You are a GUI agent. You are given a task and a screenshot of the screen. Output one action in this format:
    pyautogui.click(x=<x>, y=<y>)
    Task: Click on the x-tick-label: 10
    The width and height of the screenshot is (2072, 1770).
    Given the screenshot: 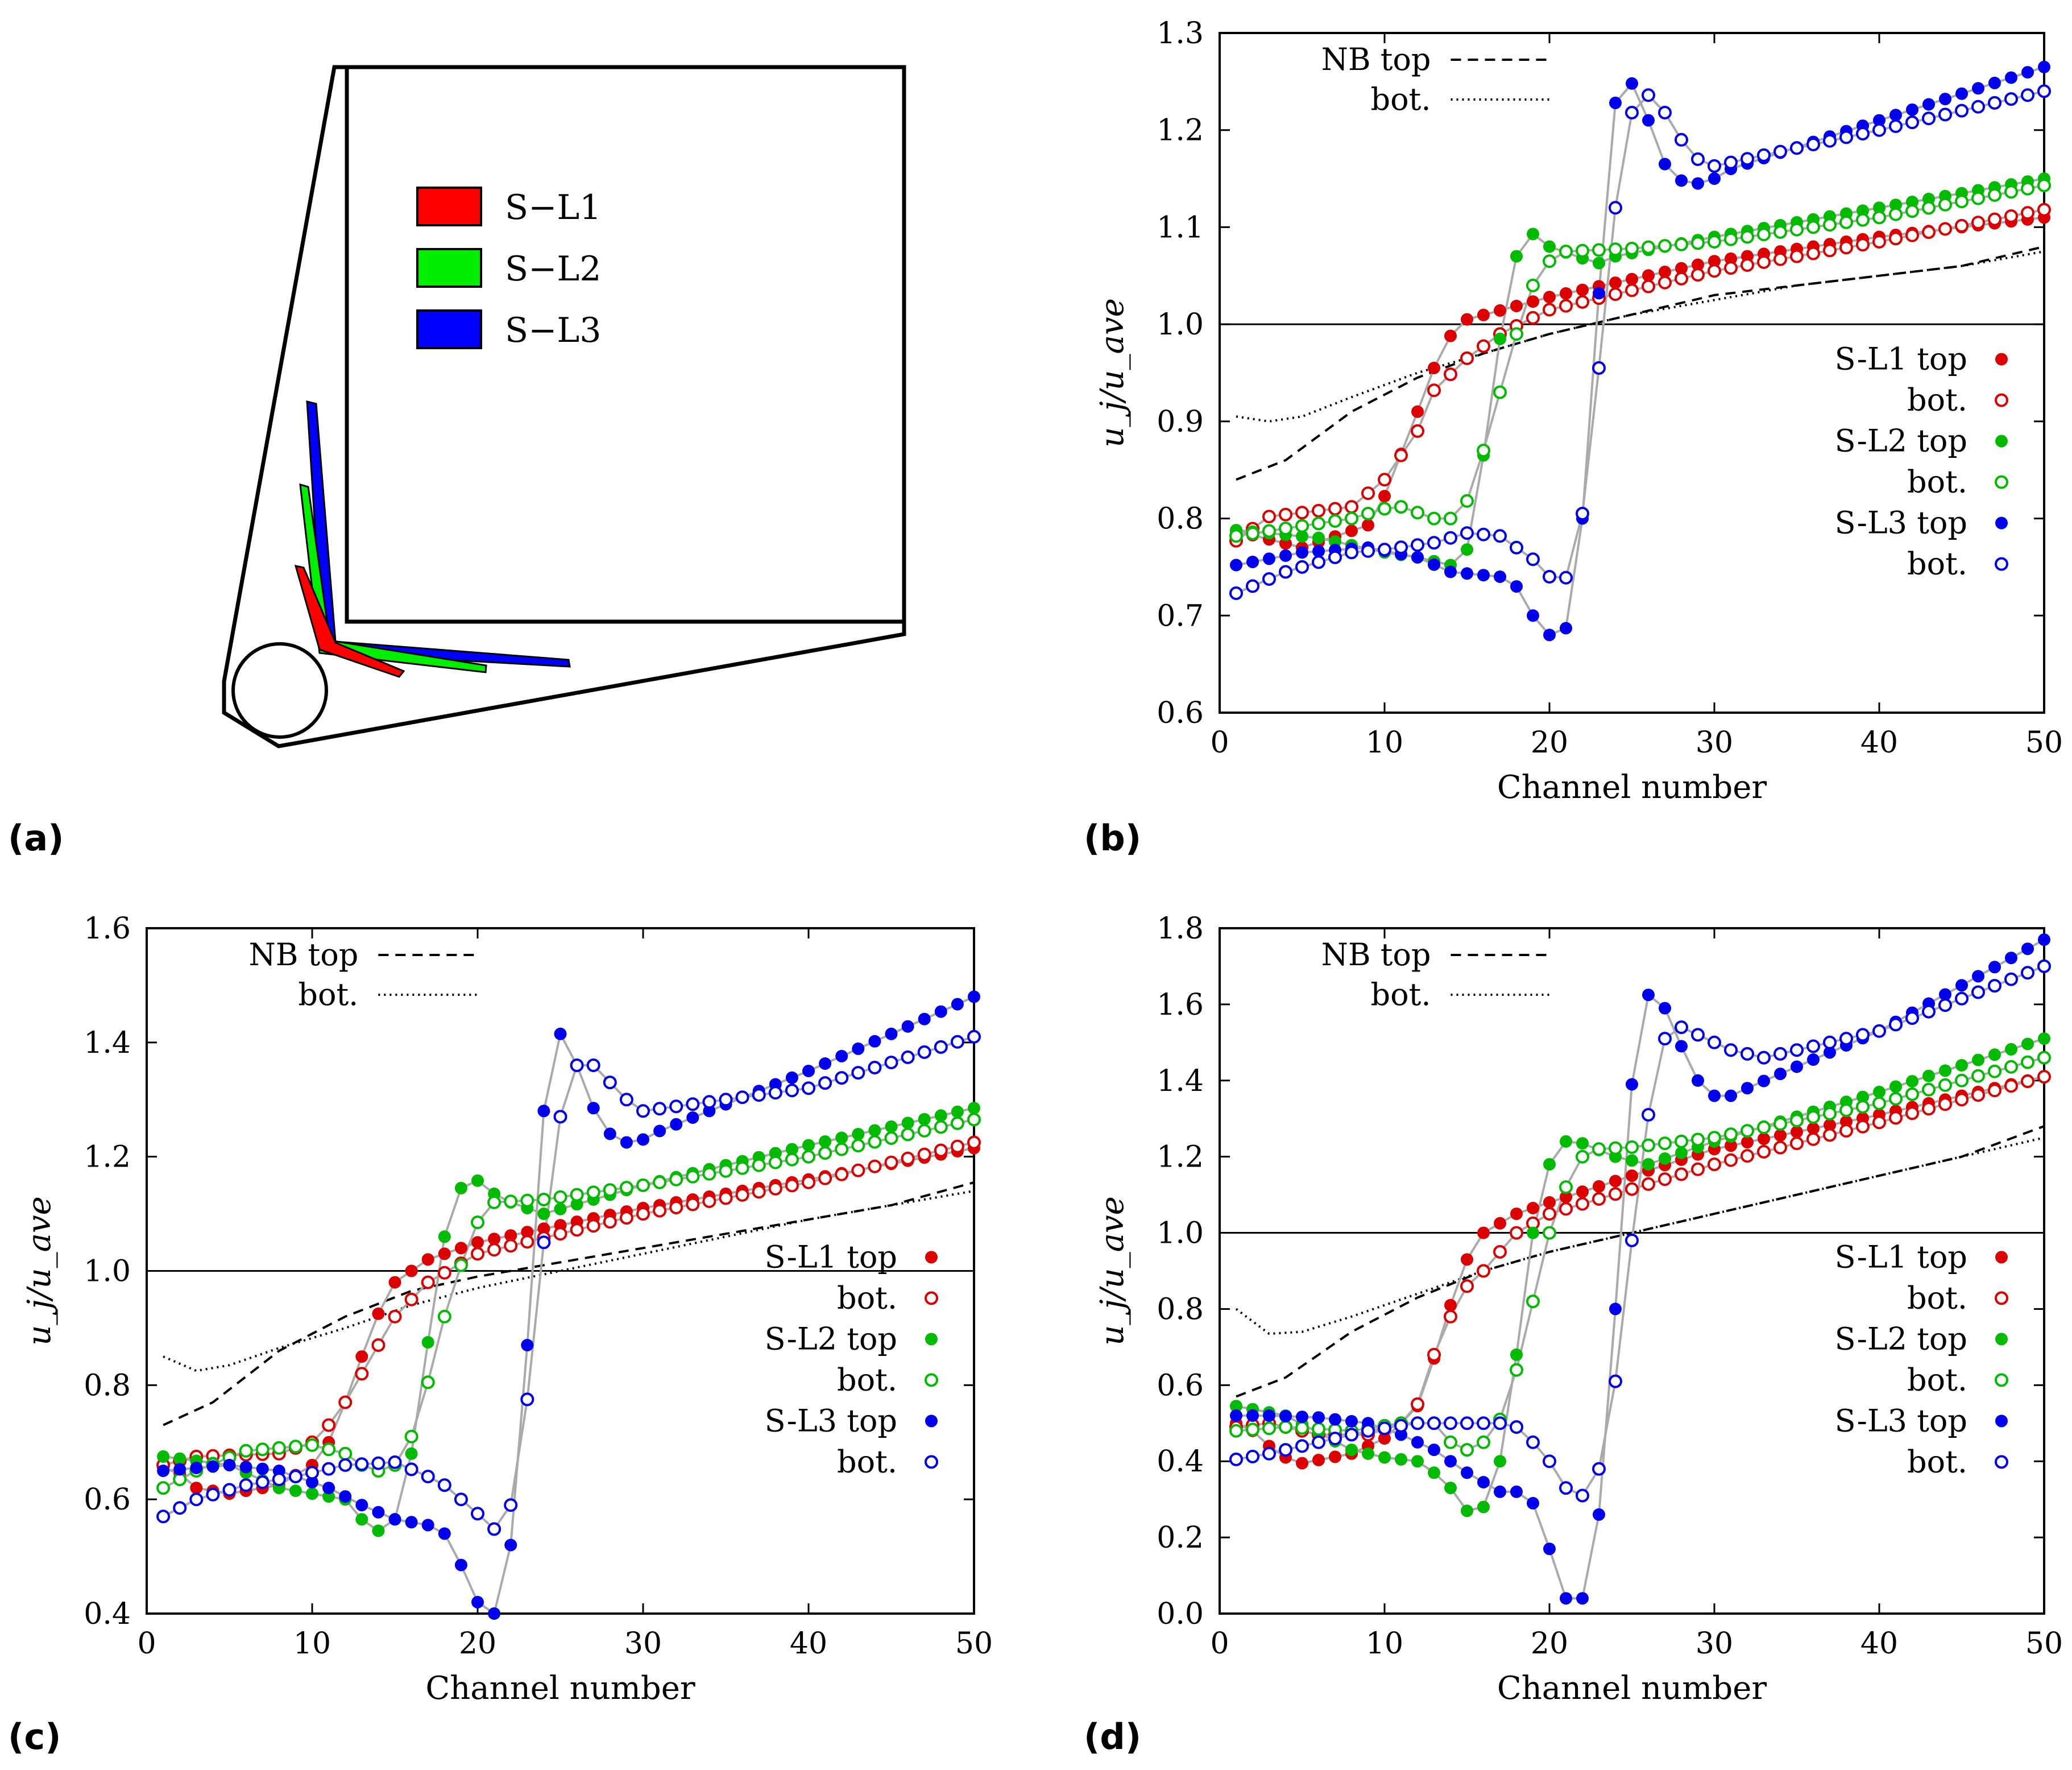 What is the action you would take?
    pyautogui.click(x=1384, y=743)
    